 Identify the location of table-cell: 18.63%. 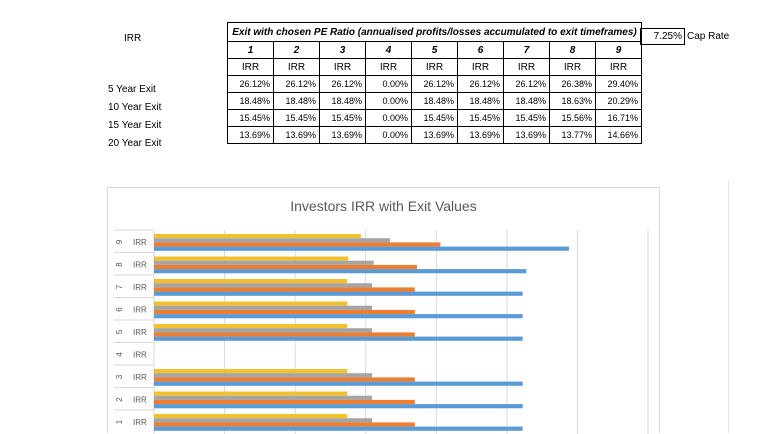
(572, 101).